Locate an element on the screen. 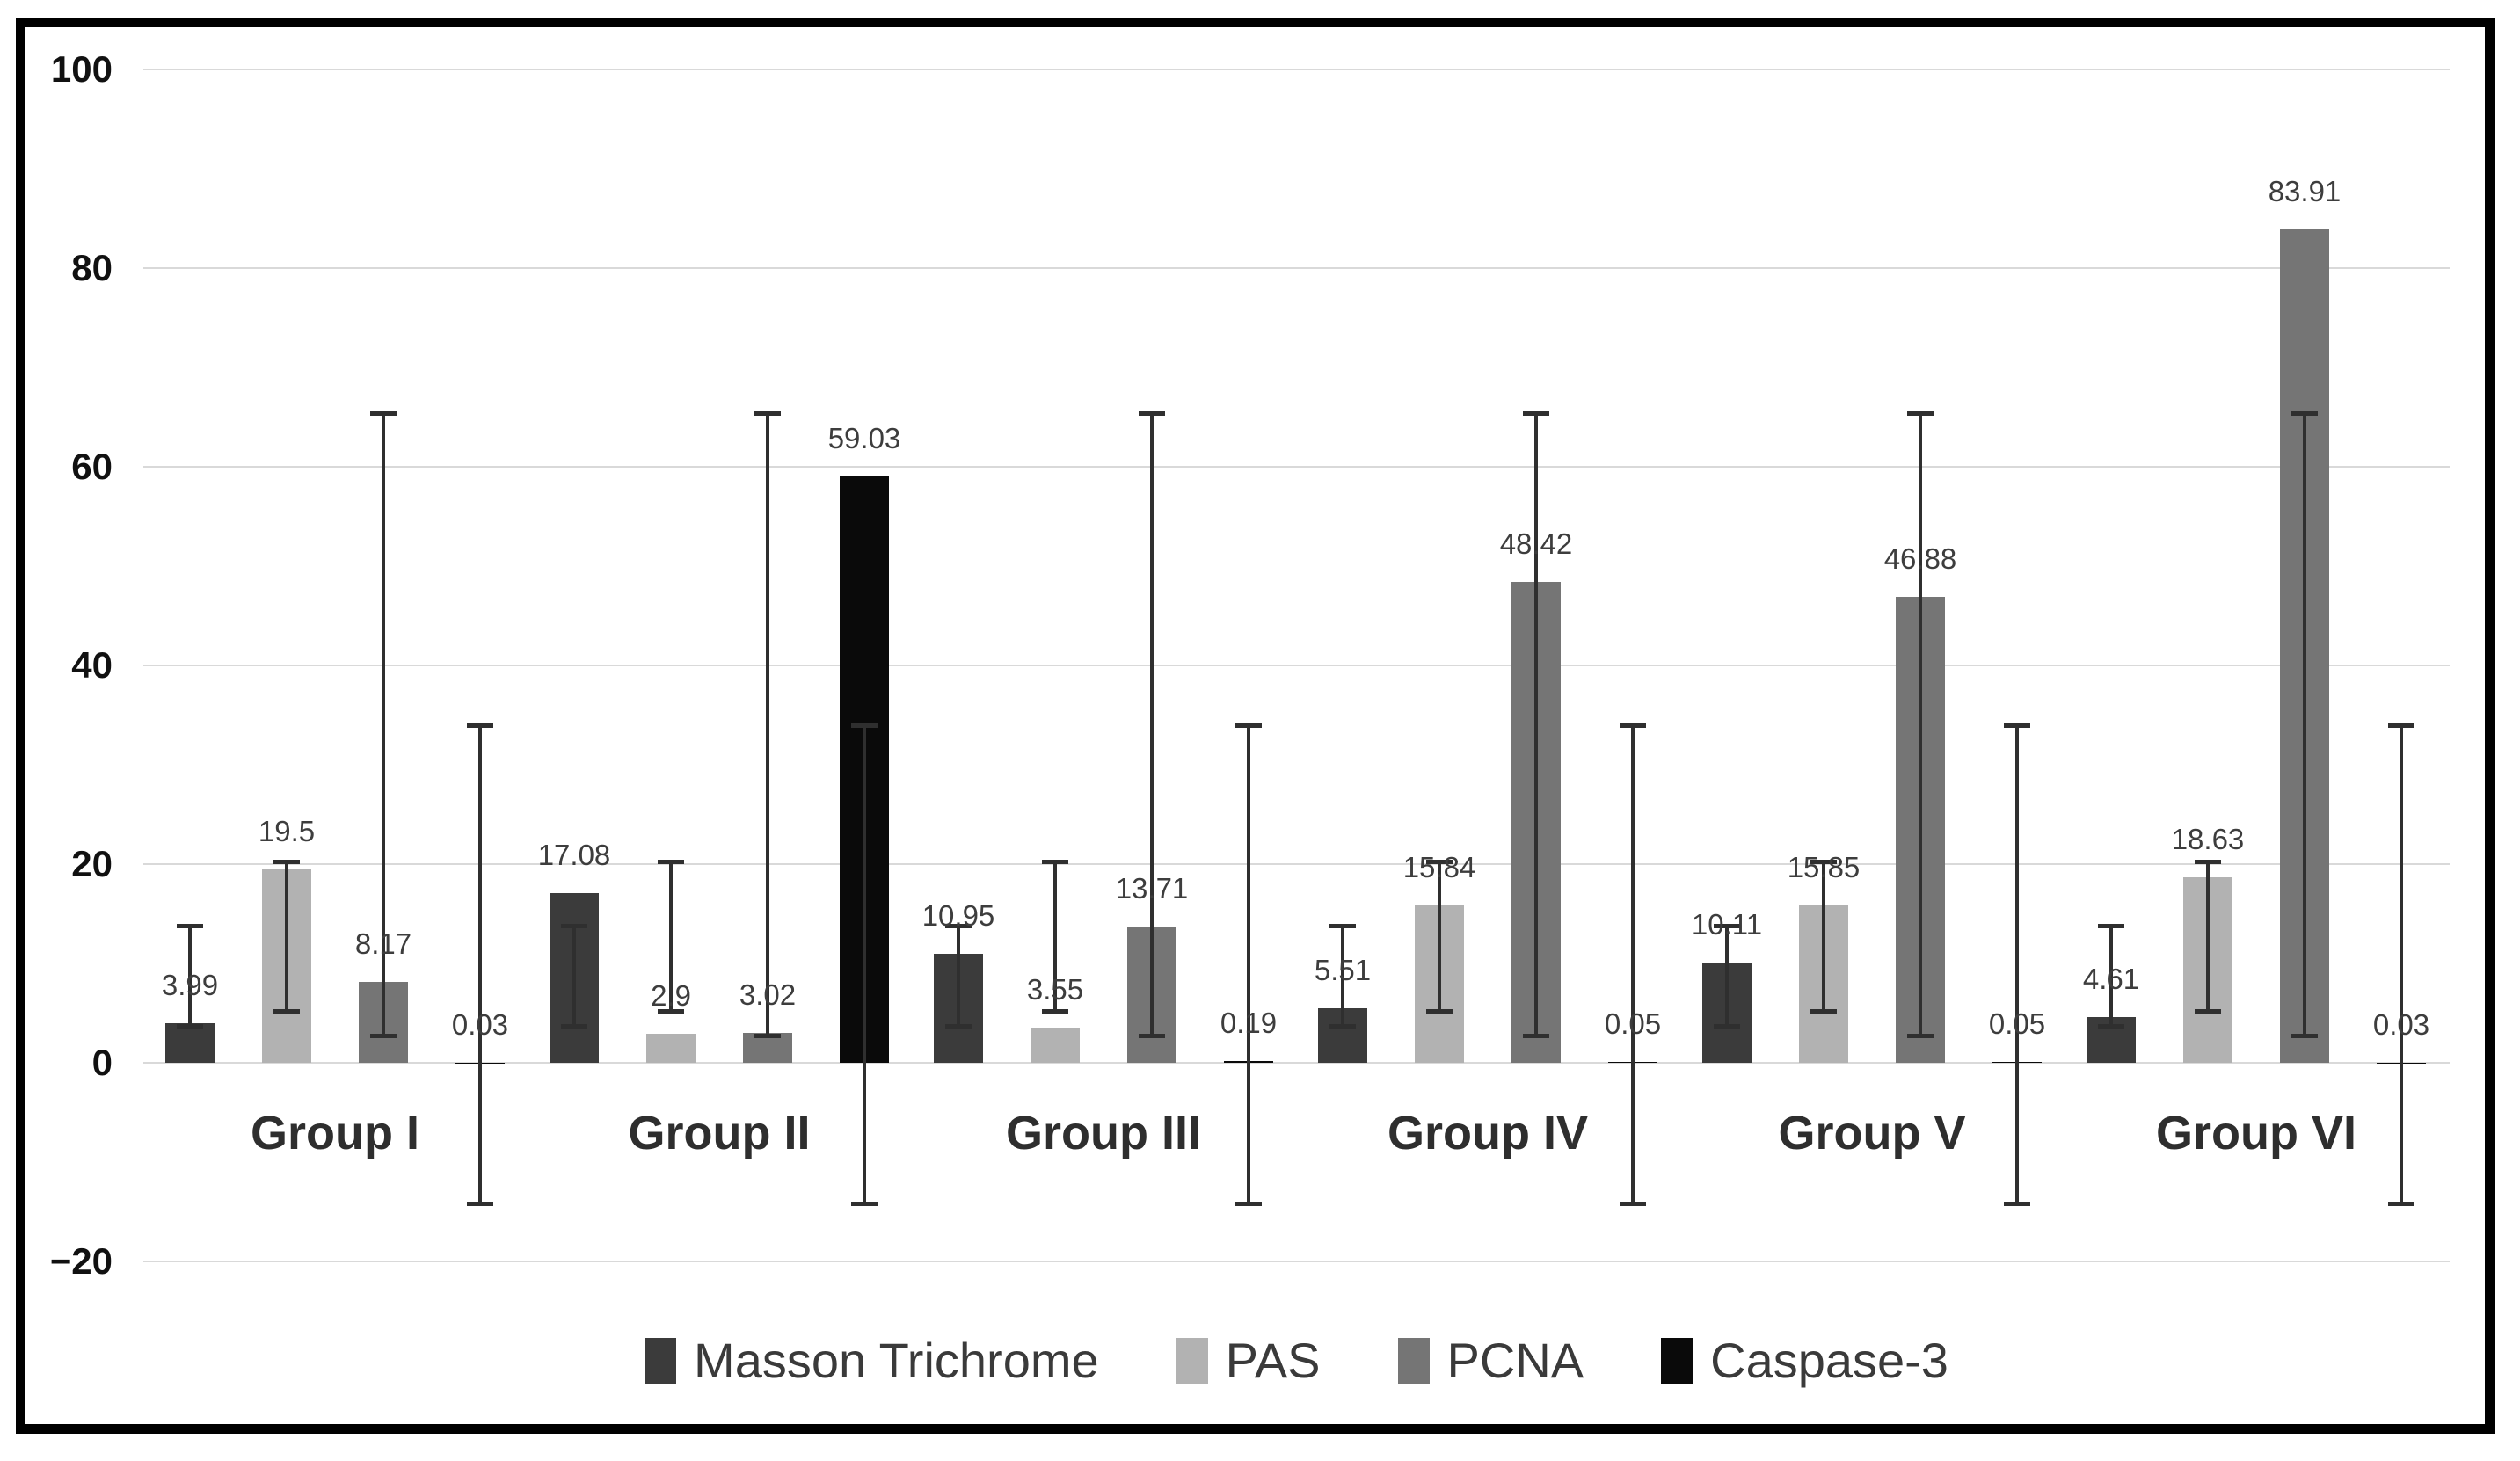 The width and height of the screenshot is (2520, 1461). error-bar-pas-group-iii-cap-top is located at coordinates (1055, 862).